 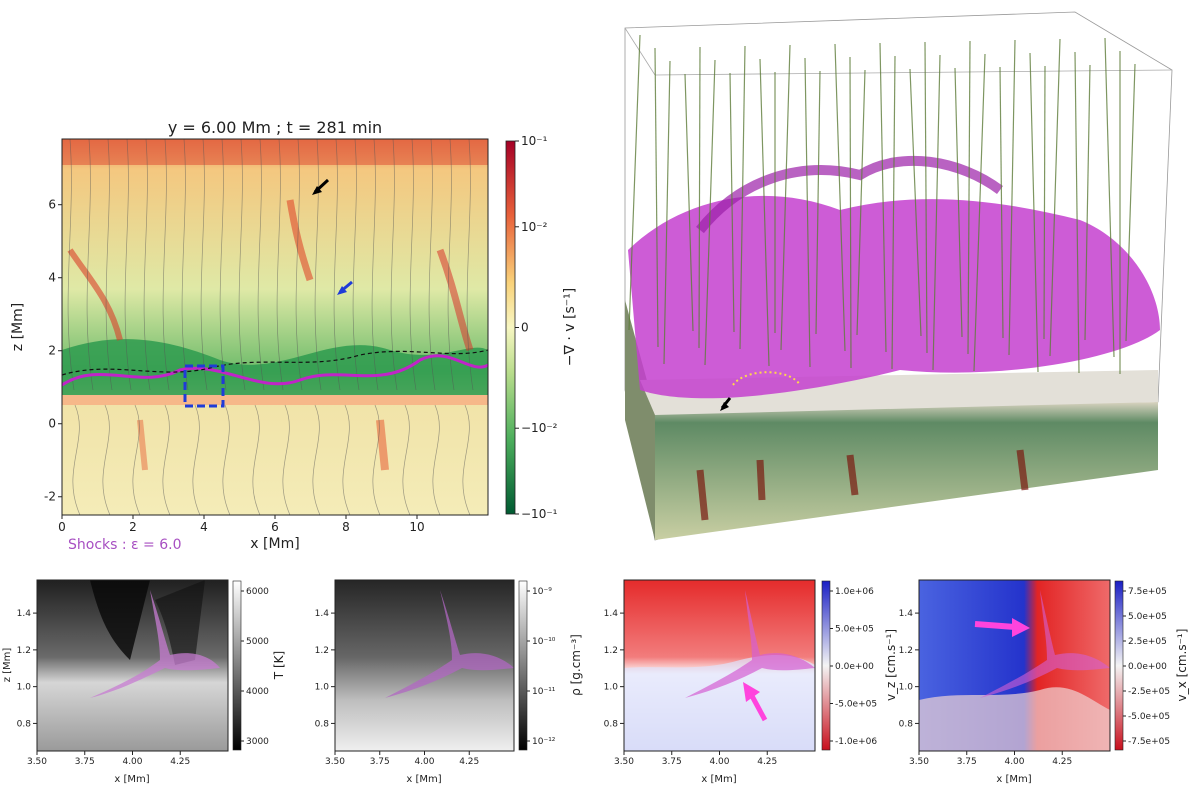 I want to click on main-colorbar-ticks: 10⁻¹ 10⁻² 0 −10⁻² −10⁻¹, so click(x=536, y=327).